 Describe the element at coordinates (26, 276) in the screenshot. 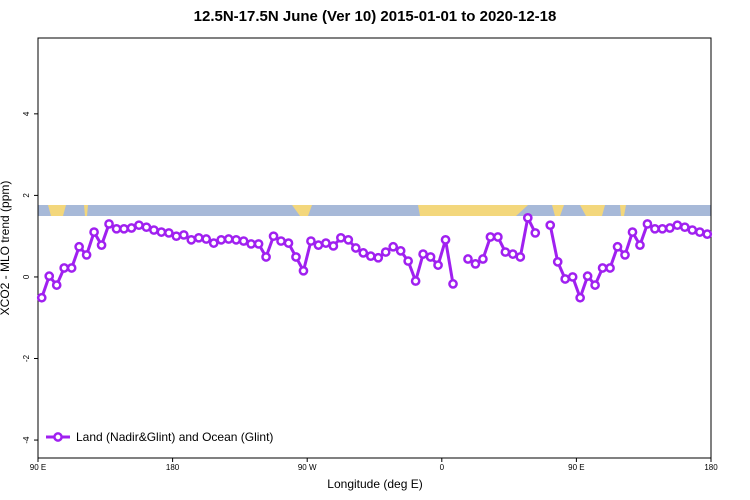

I see `y-tick-label: 0` at that location.